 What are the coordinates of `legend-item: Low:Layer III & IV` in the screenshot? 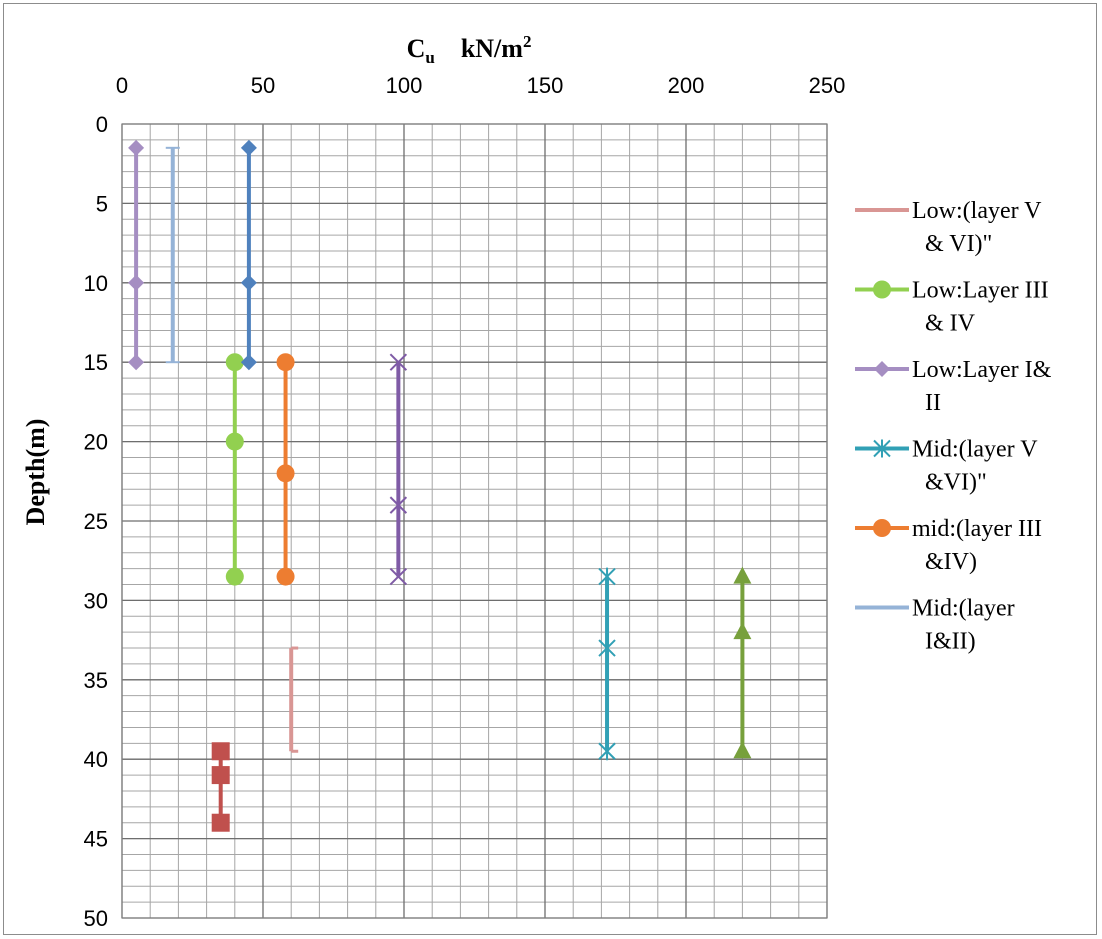 It's located at (952, 307).